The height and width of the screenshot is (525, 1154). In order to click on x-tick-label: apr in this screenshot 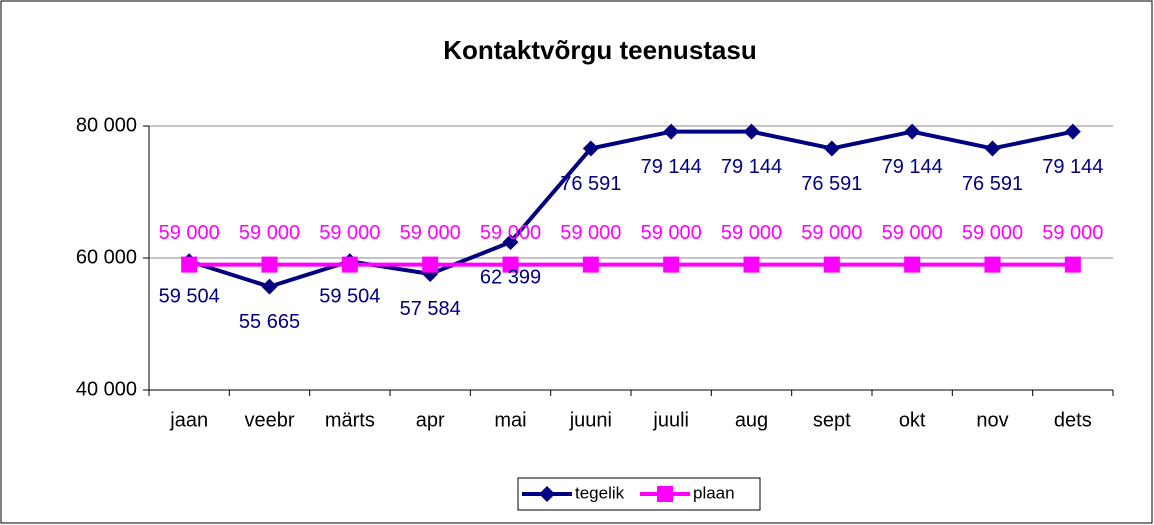, I will do `click(430, 420)`.